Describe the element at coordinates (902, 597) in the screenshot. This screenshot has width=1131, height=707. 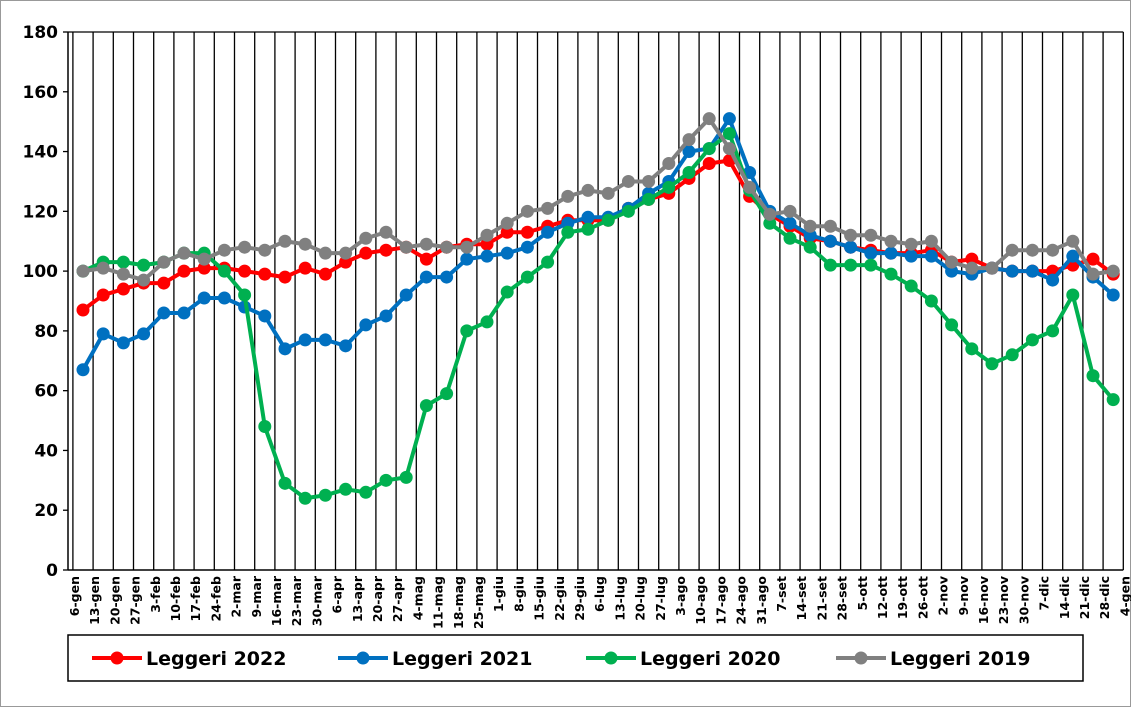
I see `x-tick-label: 19-ott` at that location.